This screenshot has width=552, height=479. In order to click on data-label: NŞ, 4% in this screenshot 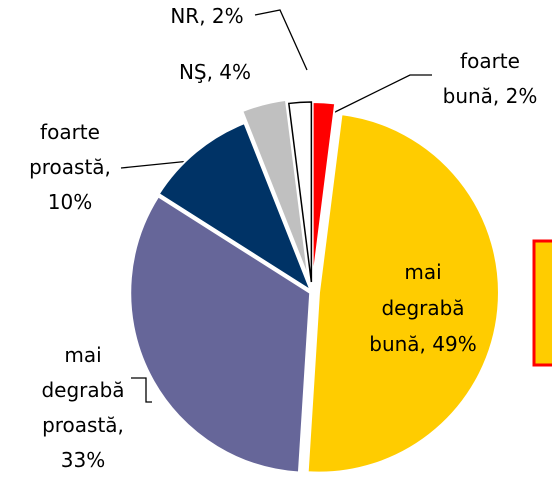, I will do `click(215, 72)`.